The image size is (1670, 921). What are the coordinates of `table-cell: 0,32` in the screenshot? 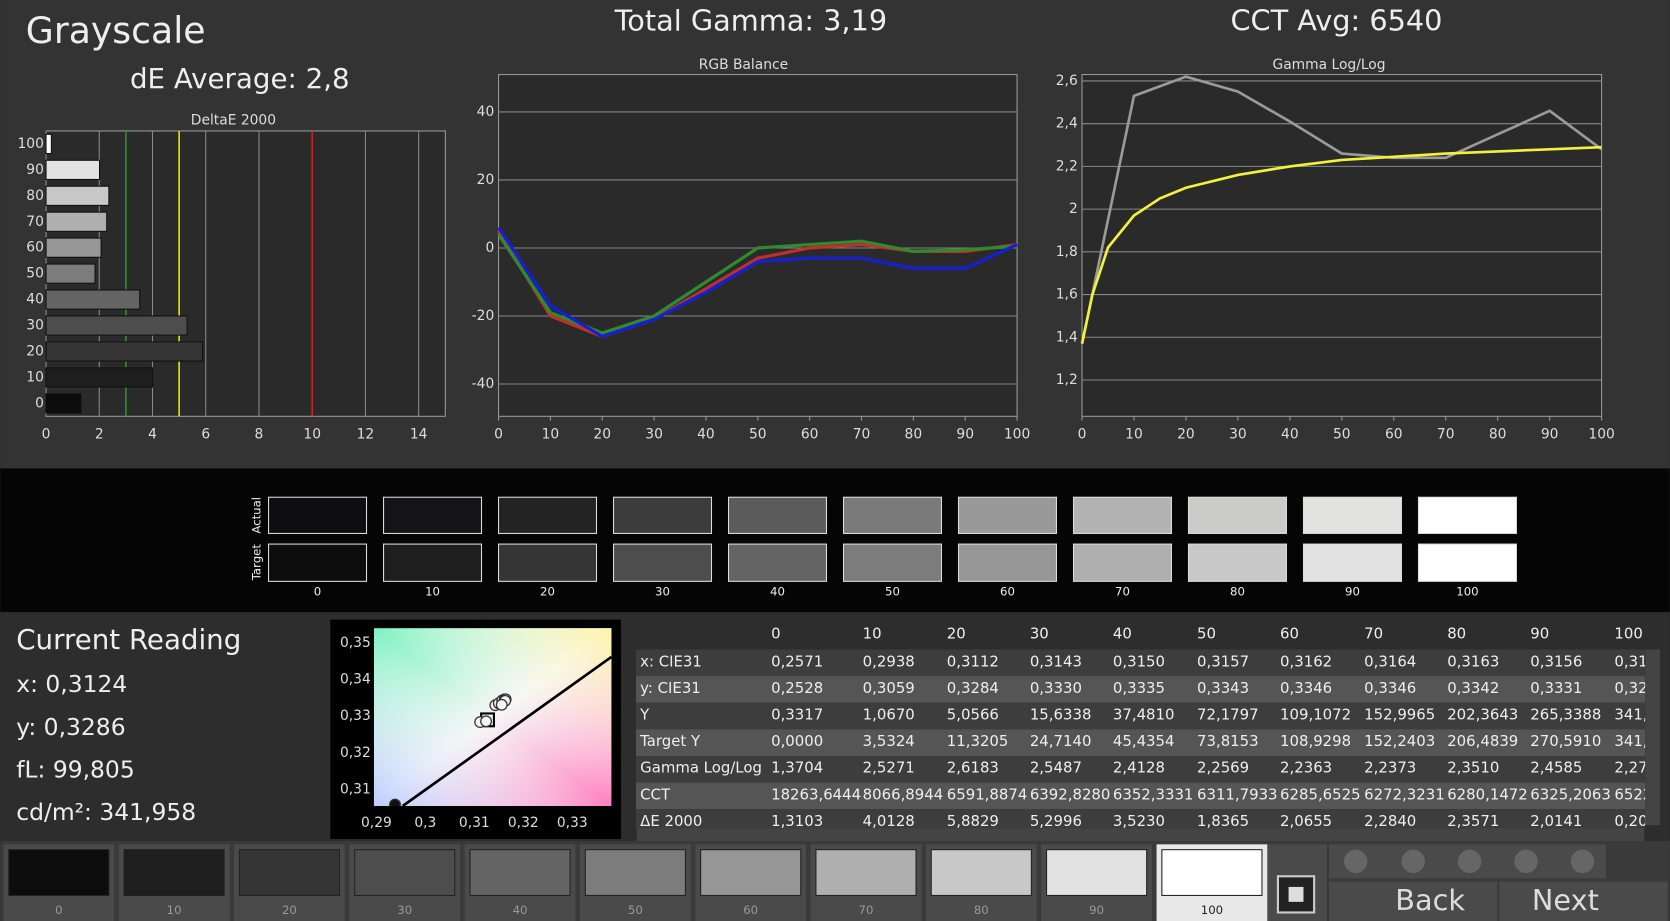 It's located at (1630, 688).